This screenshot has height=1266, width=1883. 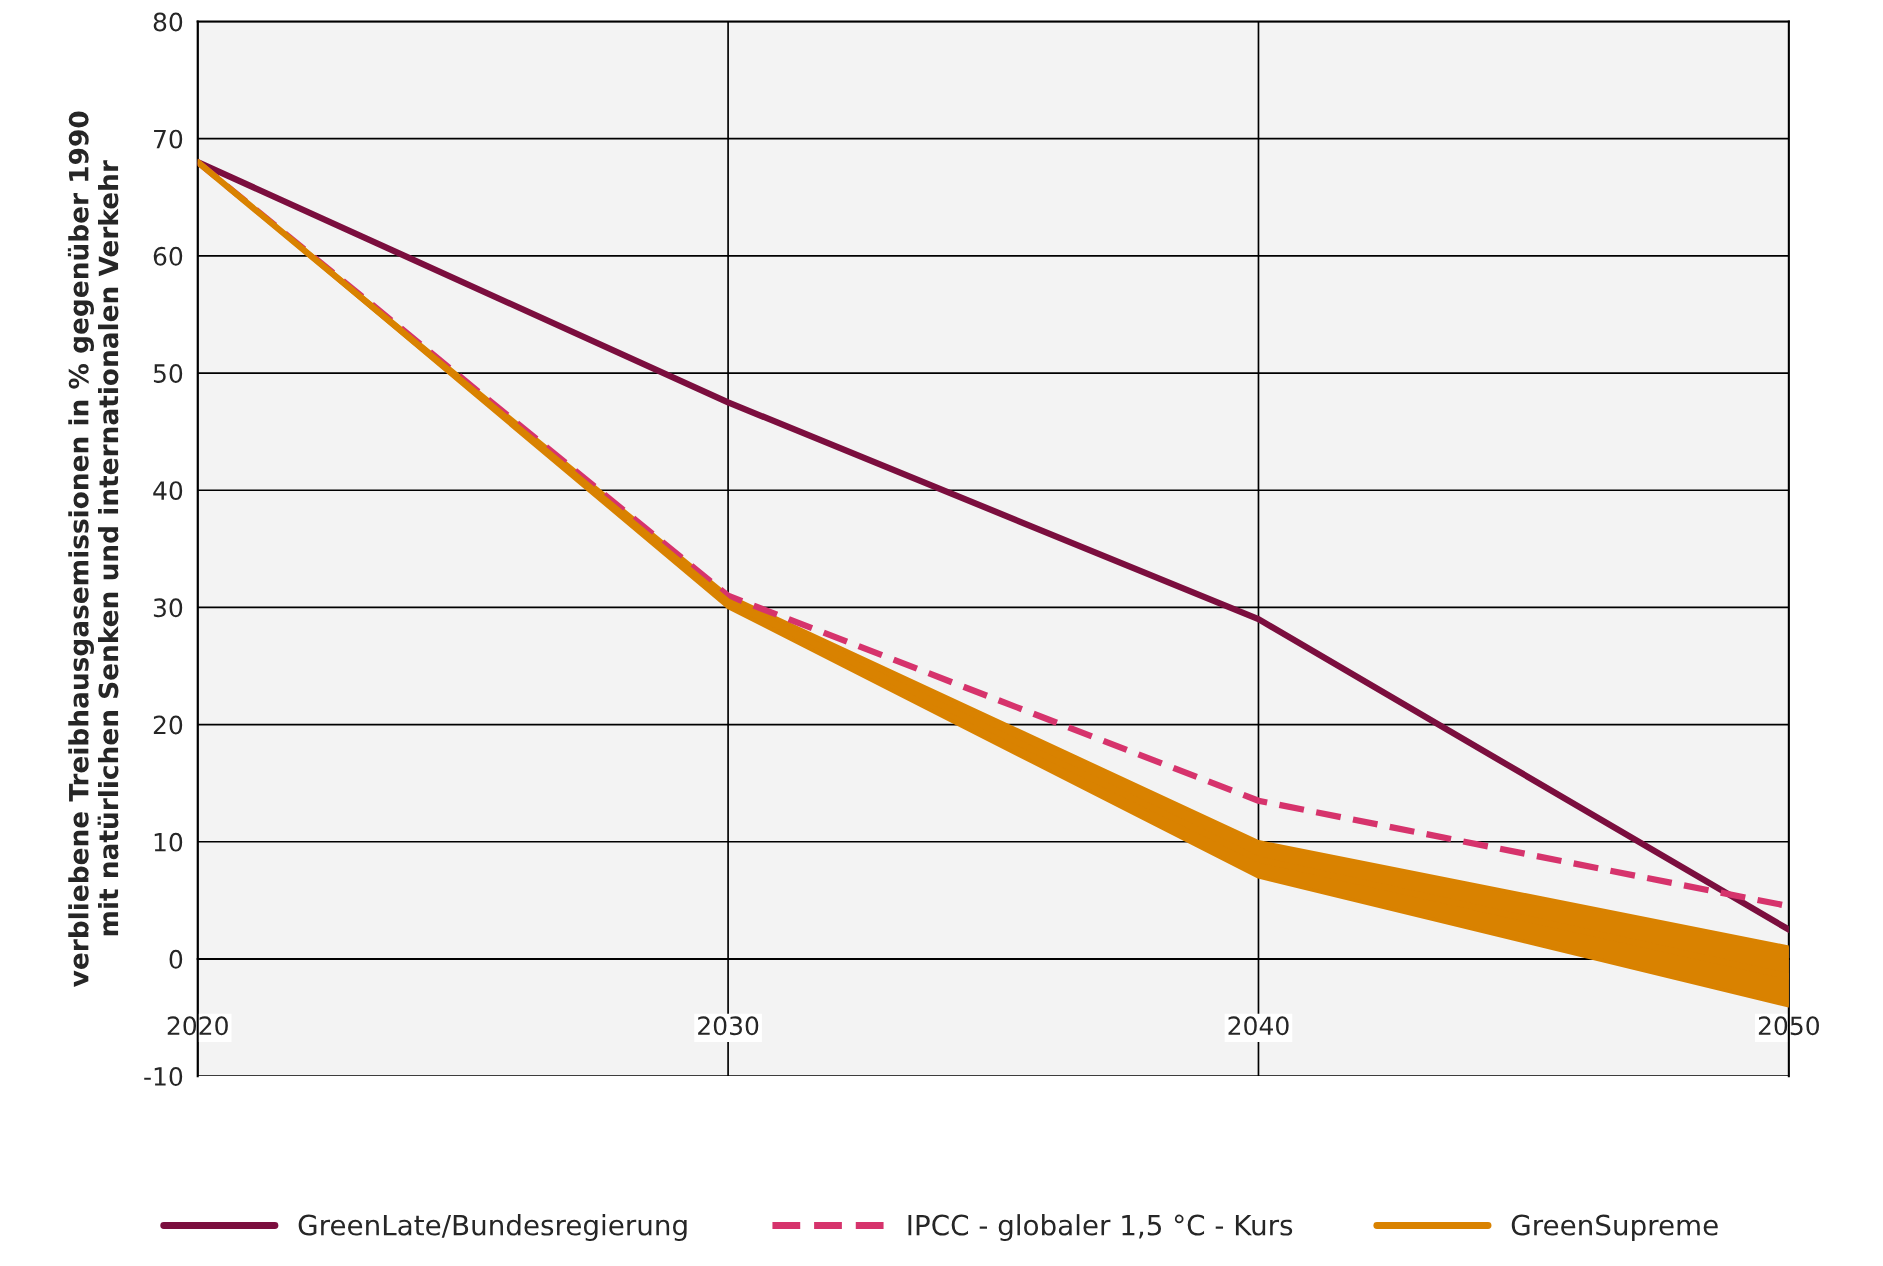 I want to click on legend-label: GreenLate/Bundesregierung, so click(x=492, y=1227).